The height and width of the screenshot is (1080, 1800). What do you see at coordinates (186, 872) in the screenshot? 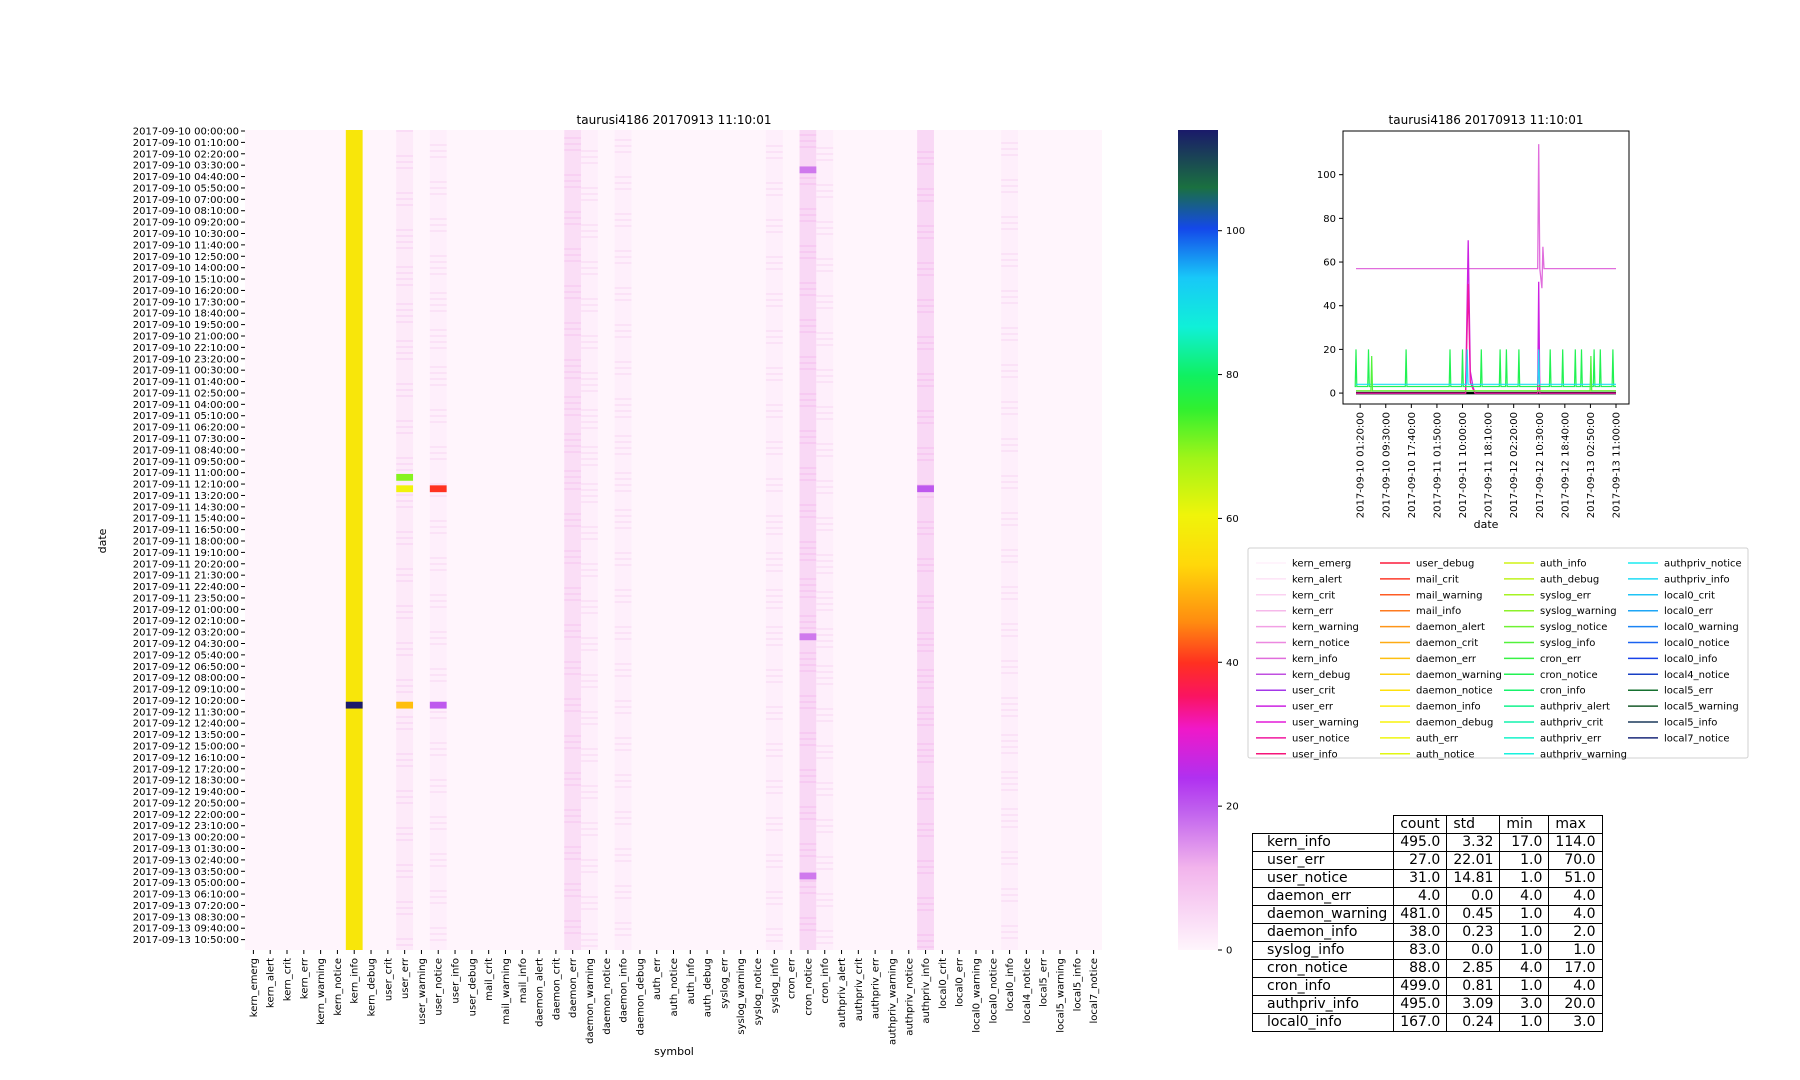
I see `heatmap-y-tick-label: 2017-09-13 03:50:00` at bounding box center [186, 872].